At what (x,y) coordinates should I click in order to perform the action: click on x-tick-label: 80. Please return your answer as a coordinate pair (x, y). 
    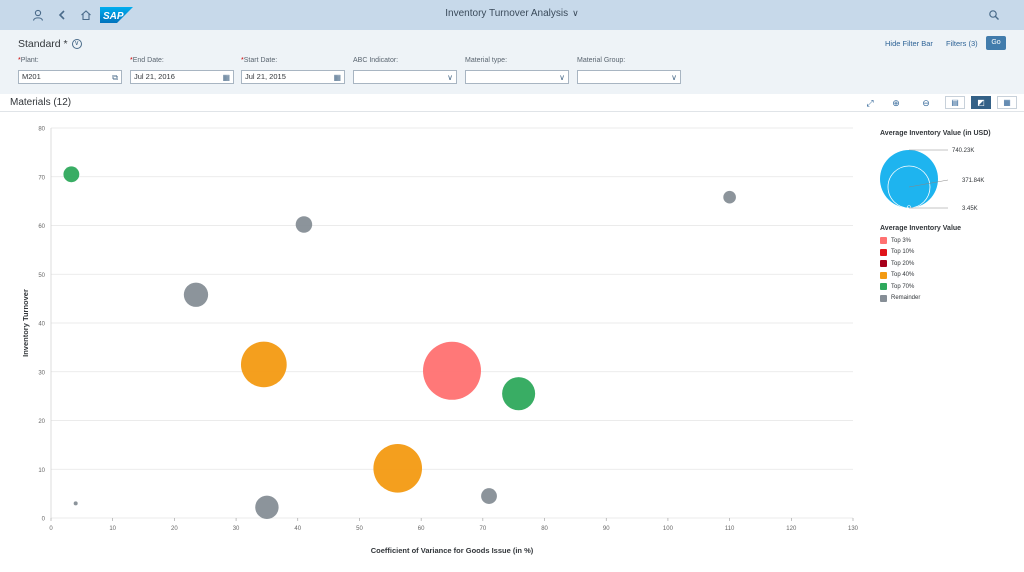
    Looking at the image, I should click on (544, 529).